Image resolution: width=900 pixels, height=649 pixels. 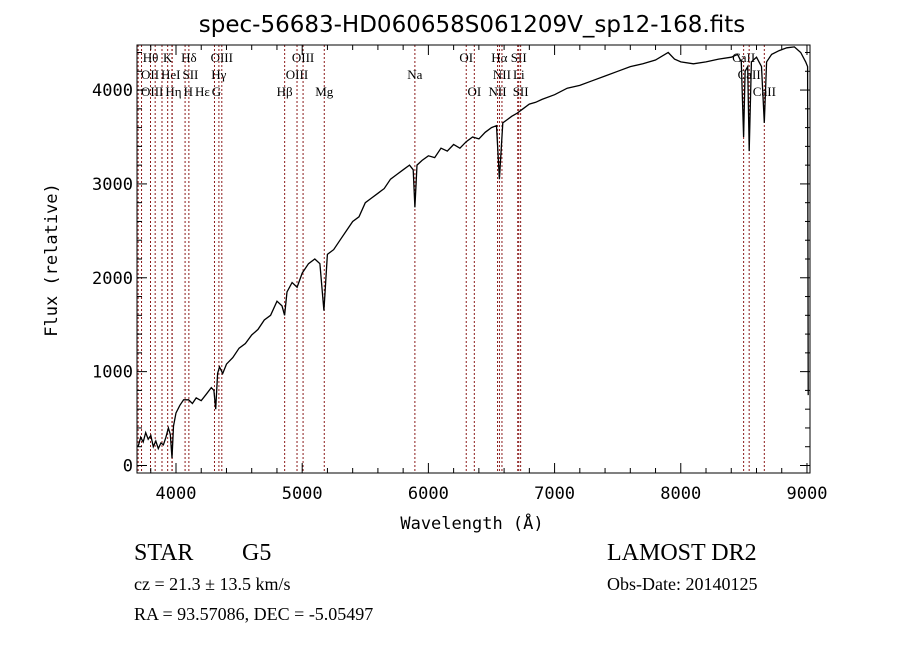 What do you see at coordinates (171, 74) in the screenshot?
I see `line-label: HeI` at bounding box center [171, 74].